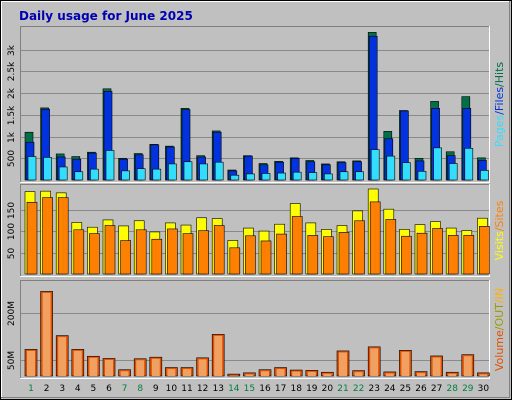 Image resolution: width=512 pixels, height=400 pixels. I want to click on day-label: 15, so click(249, 389).